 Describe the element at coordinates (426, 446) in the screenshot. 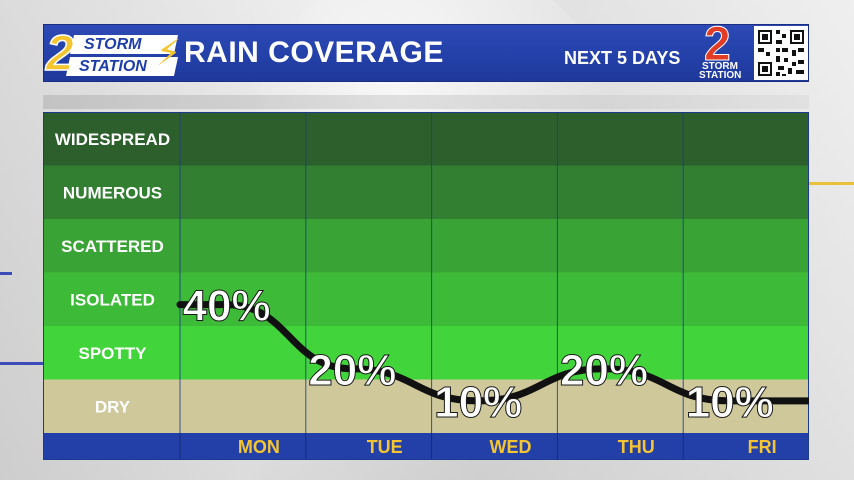

I see `x-axis-bar` at that location.